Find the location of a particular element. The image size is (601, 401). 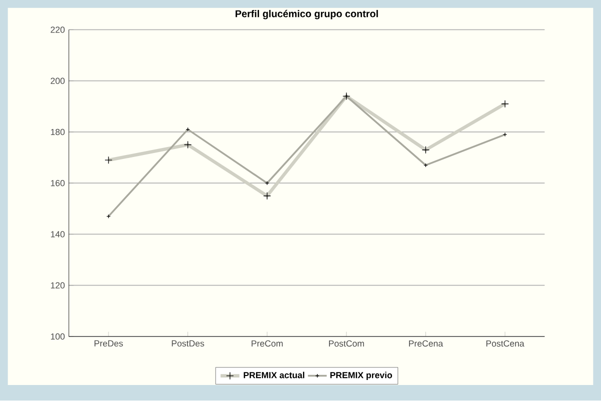

y-tick-label: 120 is located at coordinates (57, 285).